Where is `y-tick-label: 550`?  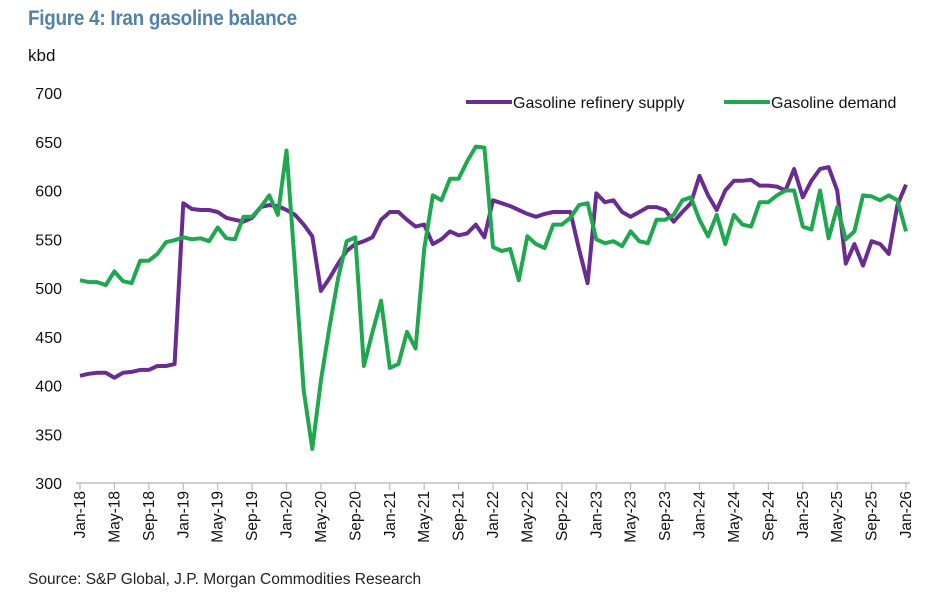 y-tick-label: 550 is located at coordinates (48, 240).